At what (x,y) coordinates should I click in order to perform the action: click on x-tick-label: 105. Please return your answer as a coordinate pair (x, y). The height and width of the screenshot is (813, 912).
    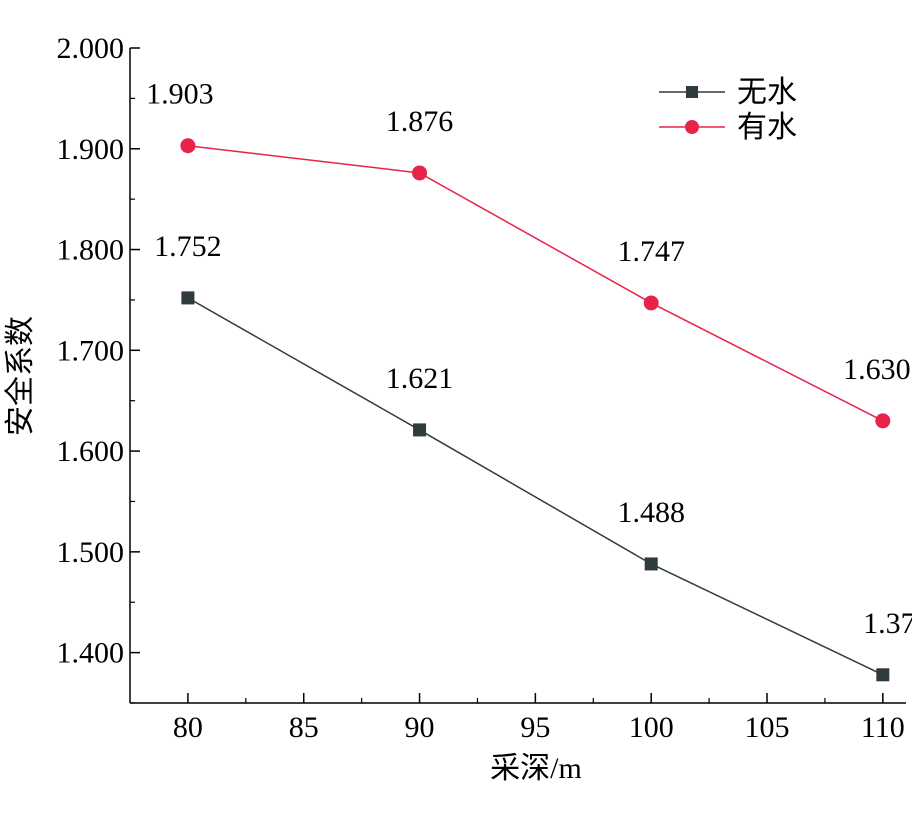
    Looking at the image, I should click on (767, 727).